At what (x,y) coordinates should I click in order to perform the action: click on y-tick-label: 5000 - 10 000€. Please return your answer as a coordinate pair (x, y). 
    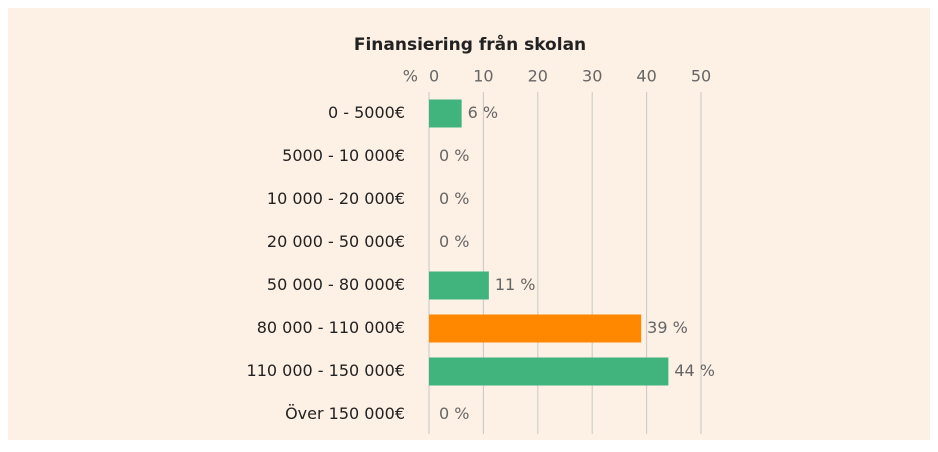
    Looking at the image, I should click on (343, 155).